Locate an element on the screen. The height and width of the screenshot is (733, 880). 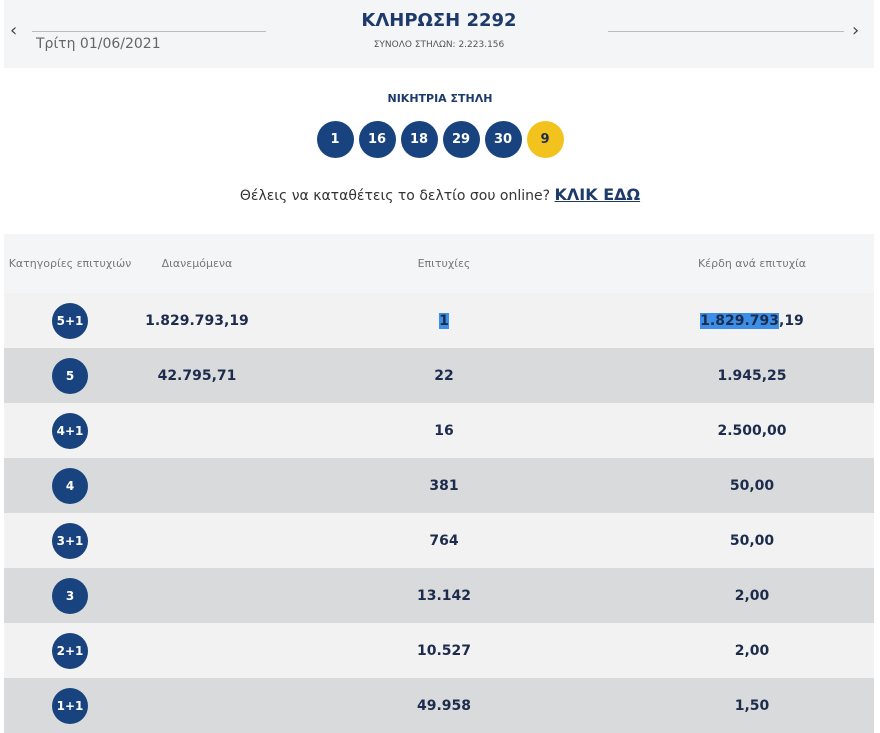
category-cell: 1+1 is located at coordinates (70, 705).